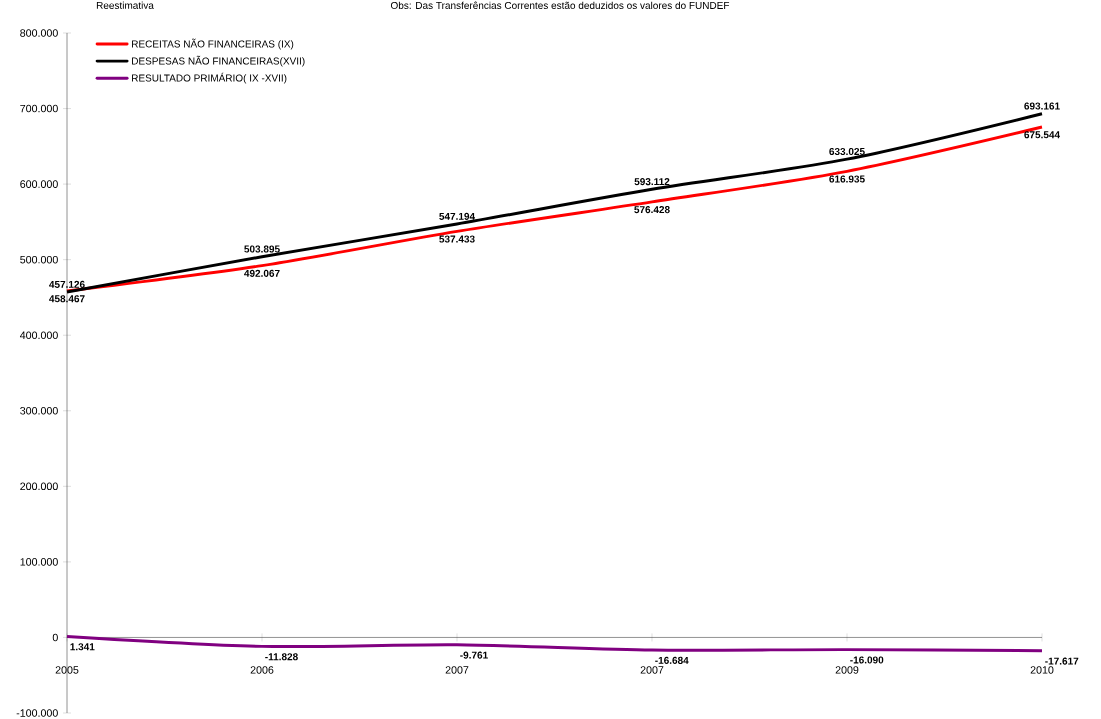 The width and height of the screenshot is (1101, 719). Describe the element at coordinates (847, 151) in the screenshot. I see `data-label: 633.025` at that location.